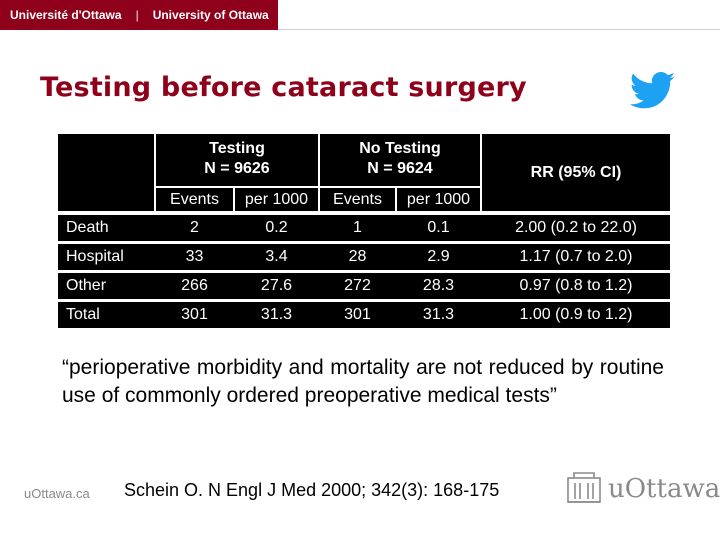 The height and width of the screenshot is (540, 720). What do you see at coordinates (276, 227) in the screenshot?
I see `table-cell: 0.2` at bounding box center [276, 227].